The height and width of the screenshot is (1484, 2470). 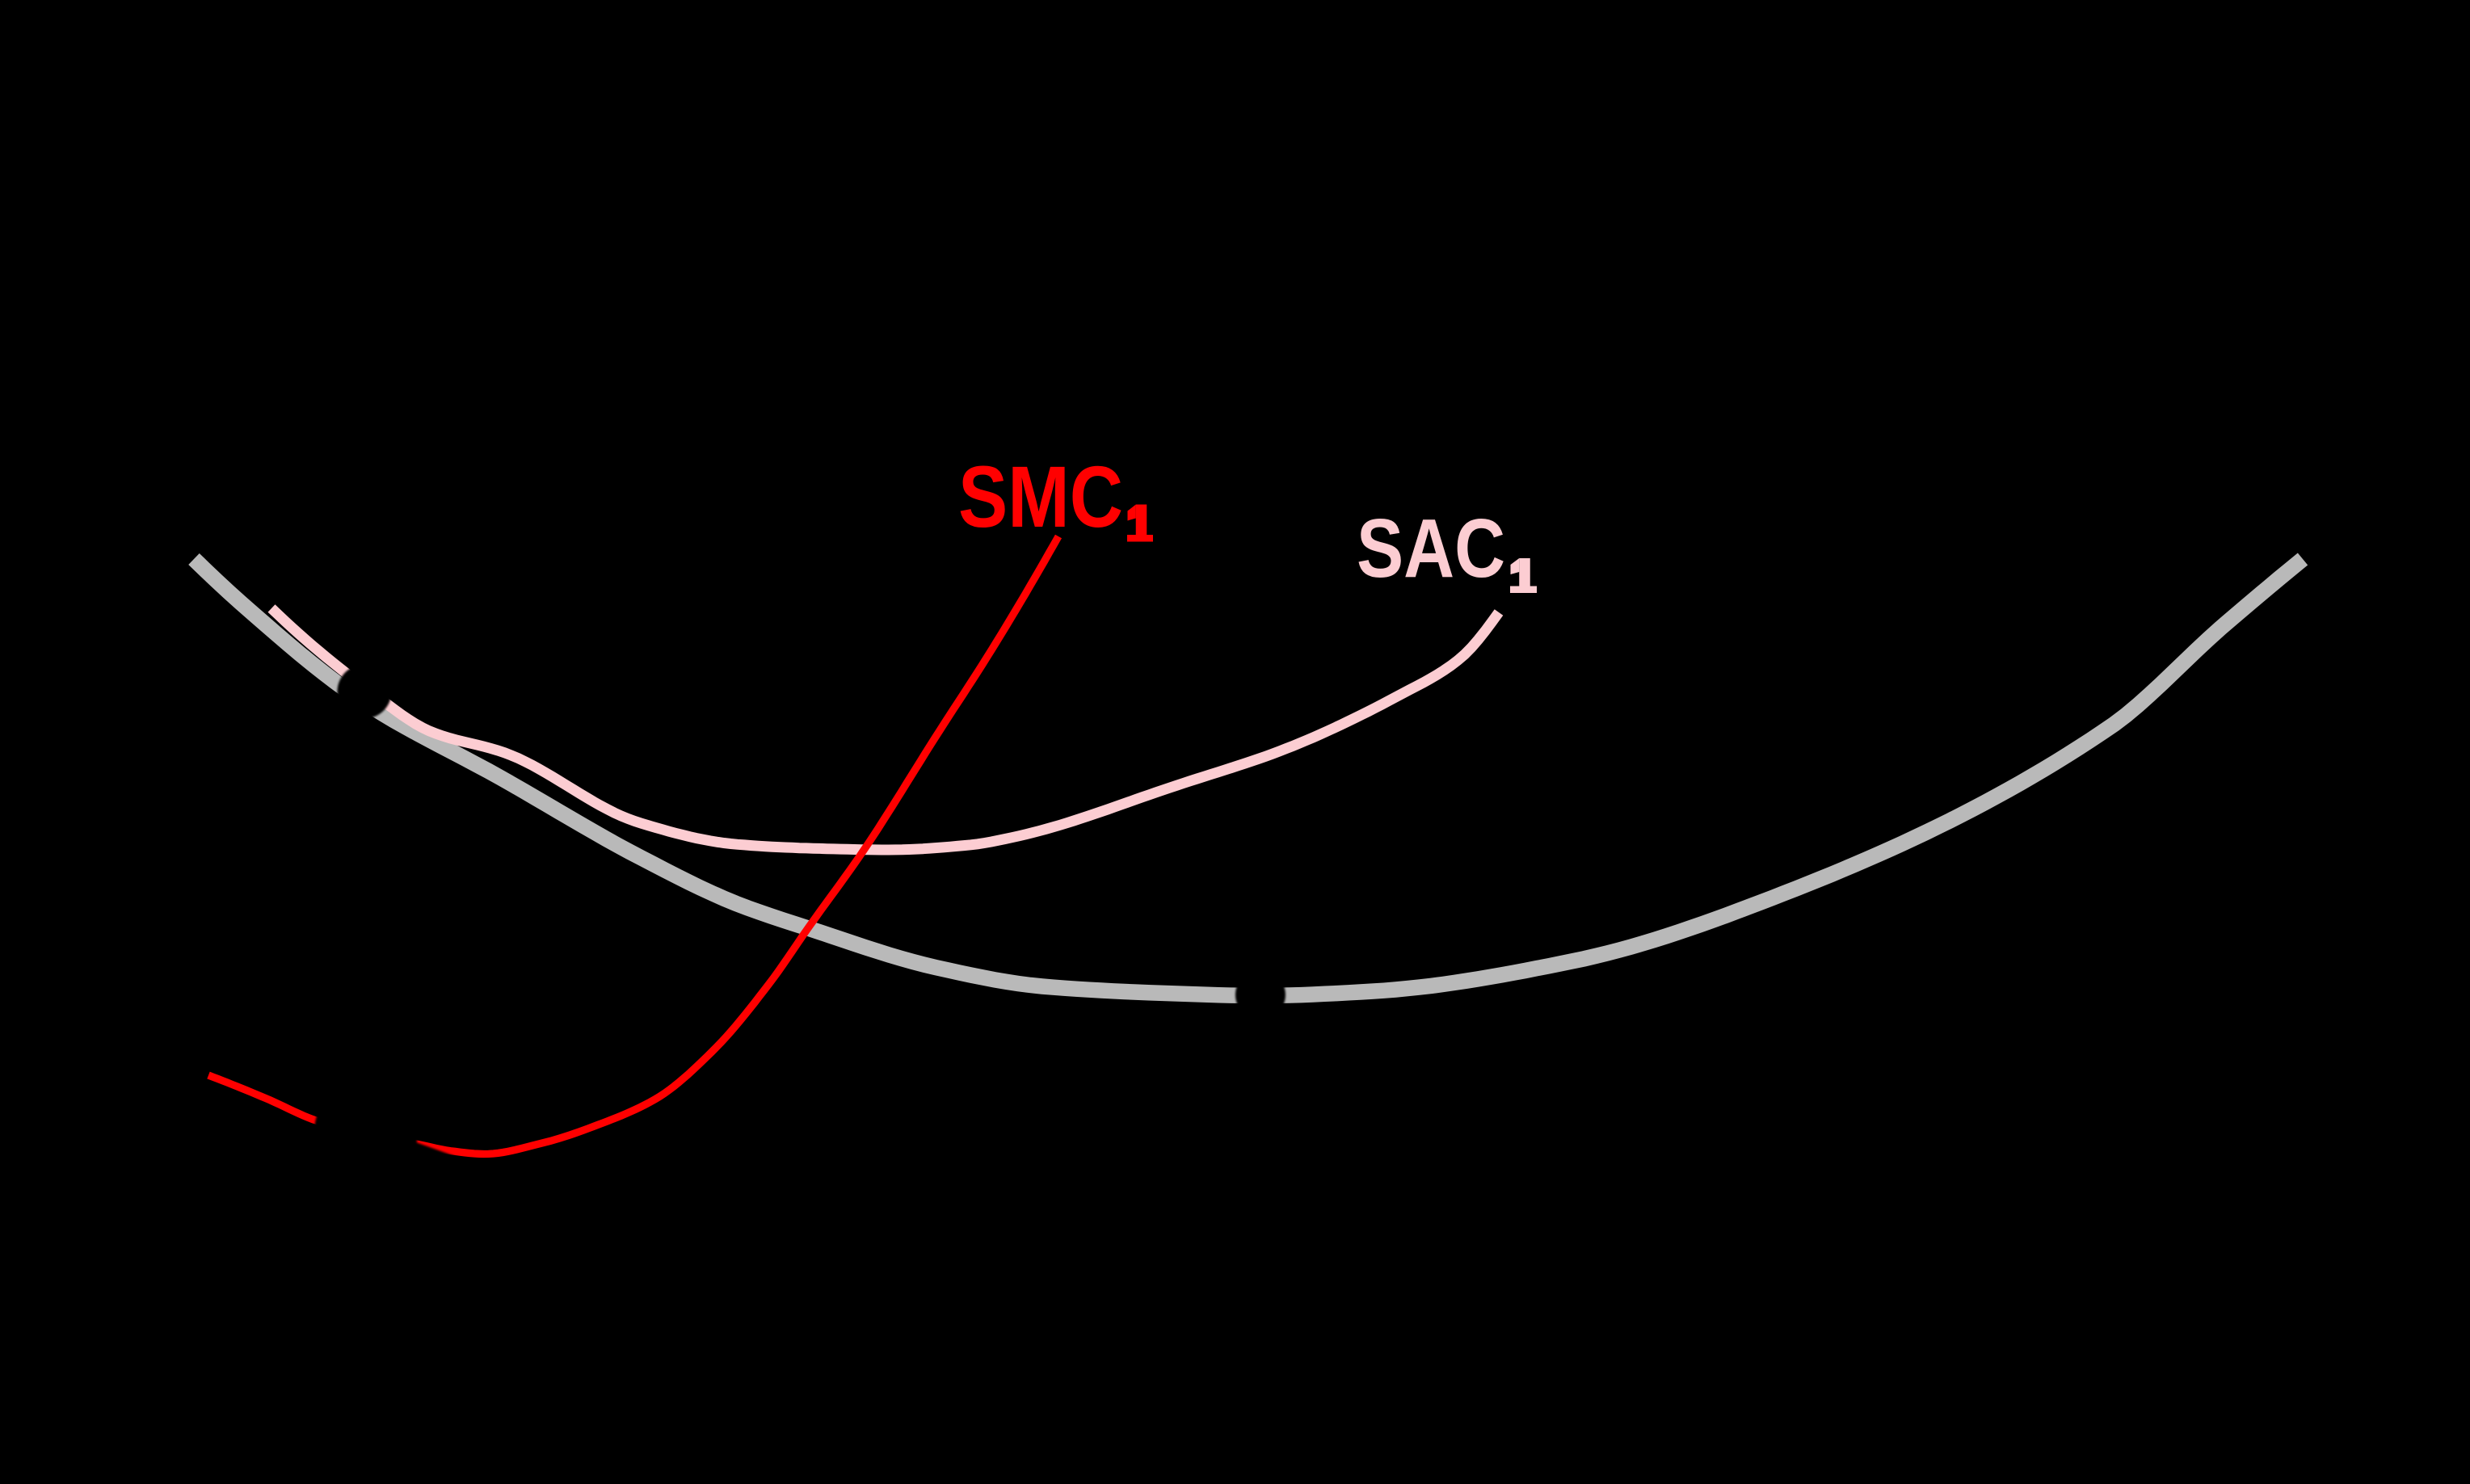 I want to click on svg-text: SAC, so click(x=1431, y=548).